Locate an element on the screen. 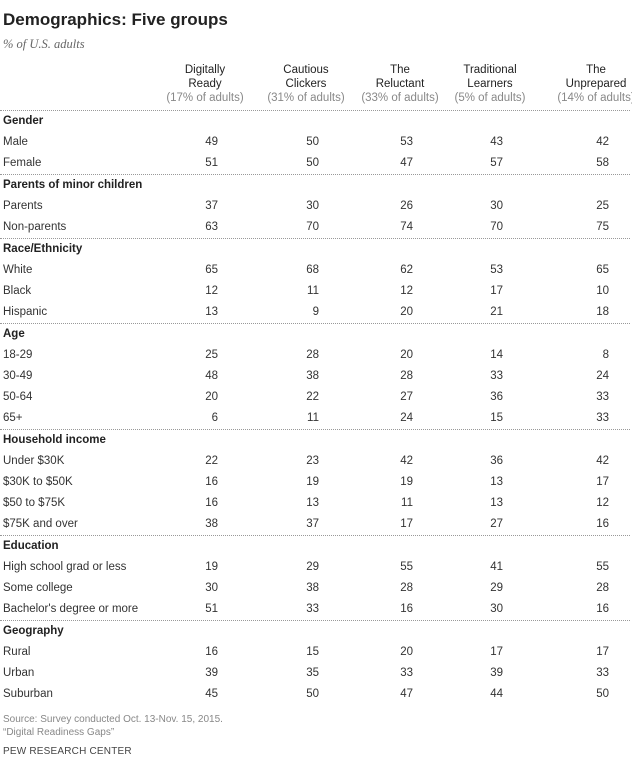 Image resolution: width=632 pixels, height=774 pixels. table-cell: 18 is located at coordinates (602, 312).